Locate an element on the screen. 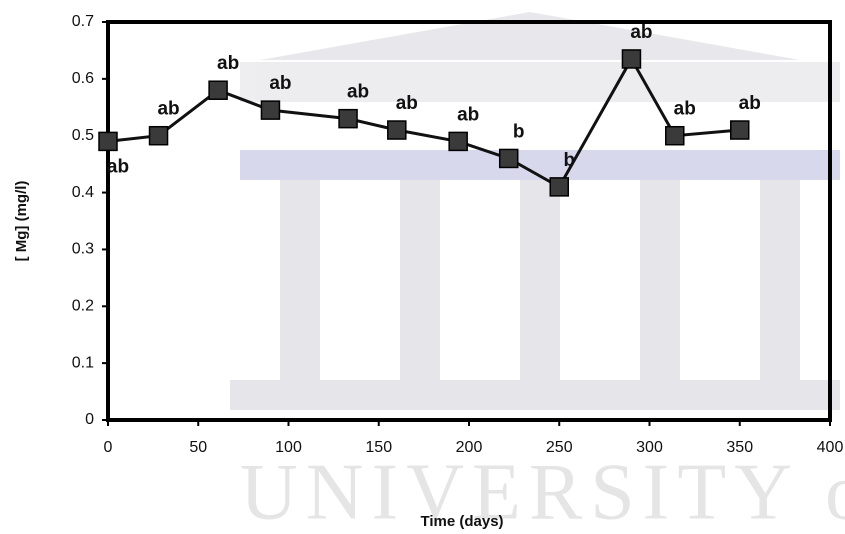  y-tick-label: 0.7 is located at coordinates (83, 21).